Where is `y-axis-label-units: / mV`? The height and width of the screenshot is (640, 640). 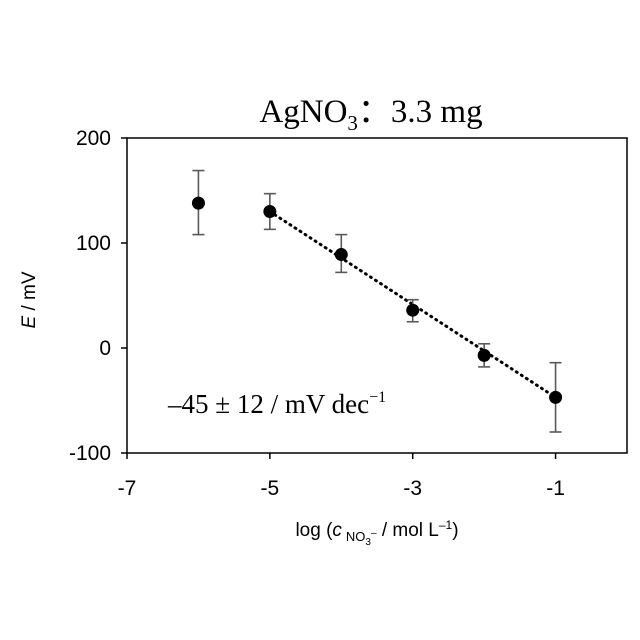 y-axis-label-units: / mV is located at coordinates (29, 293).